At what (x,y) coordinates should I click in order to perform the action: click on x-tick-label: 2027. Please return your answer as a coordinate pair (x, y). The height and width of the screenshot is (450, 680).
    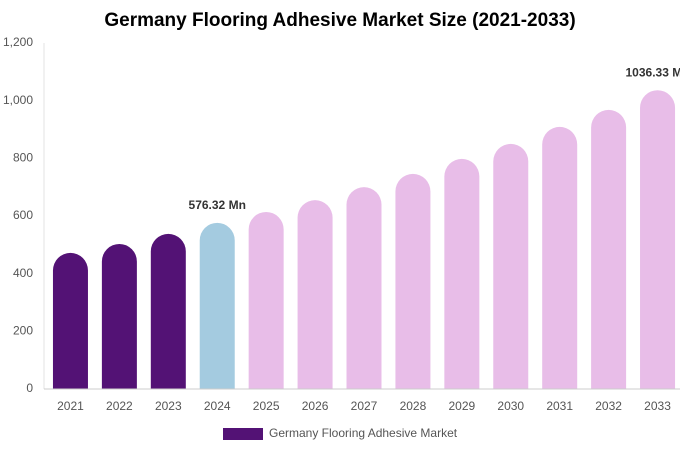
    Looking at the image, I should click on (364, 406).